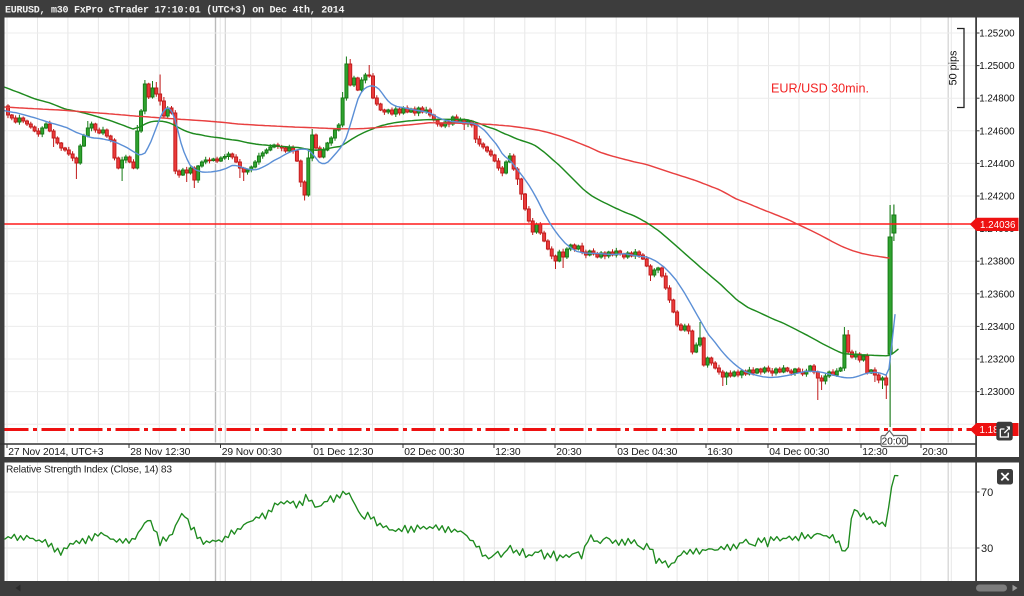  Describe the element at coordinates (954, 67) in the screenshot. I see `svg-text: 50 pips` at that location.